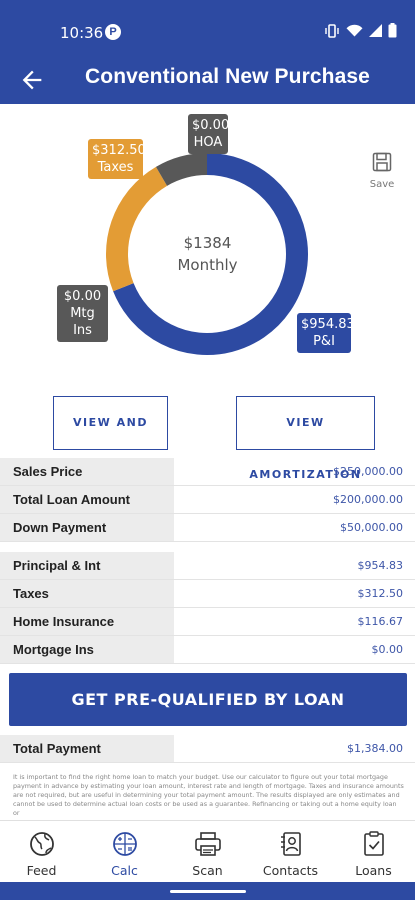 This screenshot has width=415, height=900. What do you see at coordinates (210, 254) in the screenshot?
I see `donut-slice-p-i` at bounding box center [210, 254].